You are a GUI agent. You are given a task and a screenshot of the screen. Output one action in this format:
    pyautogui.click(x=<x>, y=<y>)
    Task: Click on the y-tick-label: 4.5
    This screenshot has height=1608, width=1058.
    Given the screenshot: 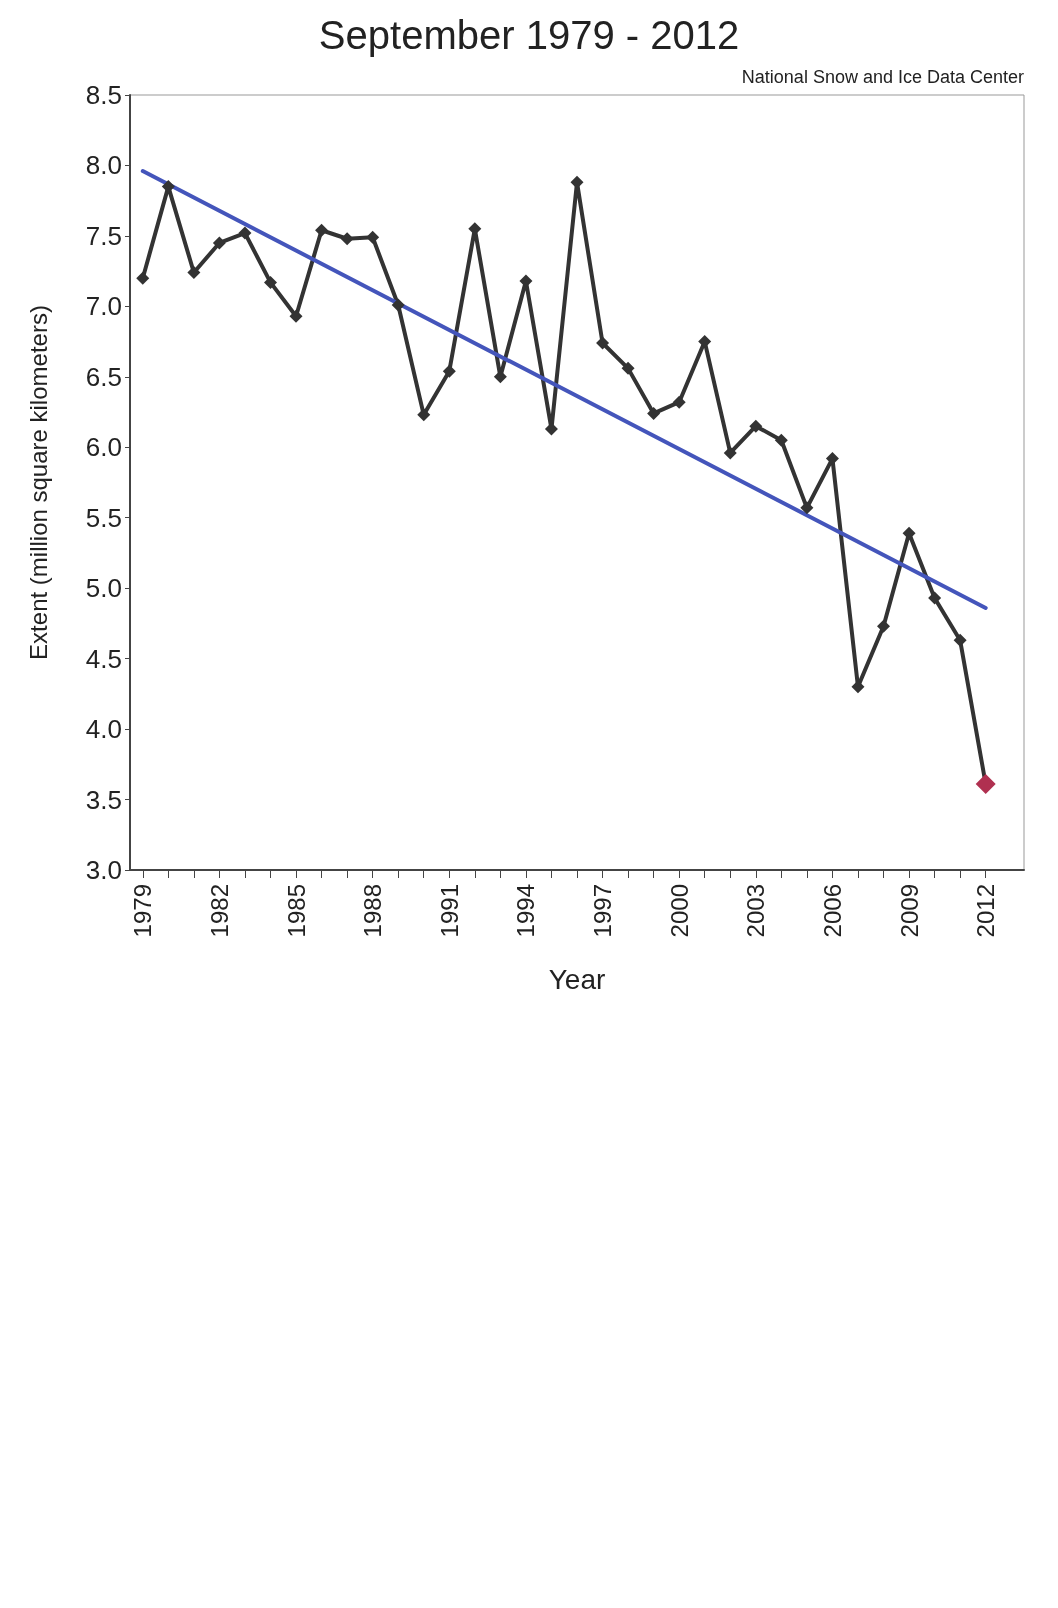 What is the action you would take?
    pyautogui.click(x=103, y=658)
    